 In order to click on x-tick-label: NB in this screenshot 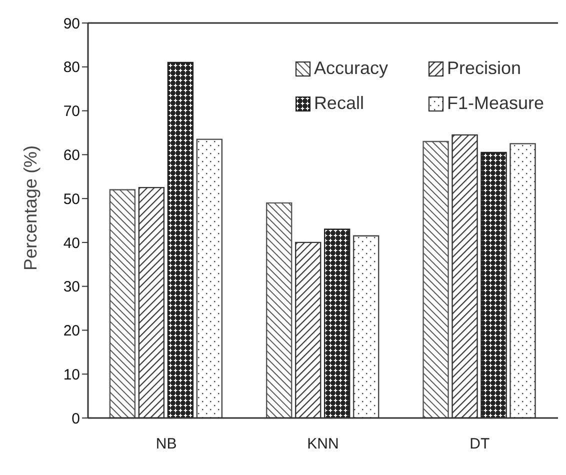, I will do `click(166, 444)`.